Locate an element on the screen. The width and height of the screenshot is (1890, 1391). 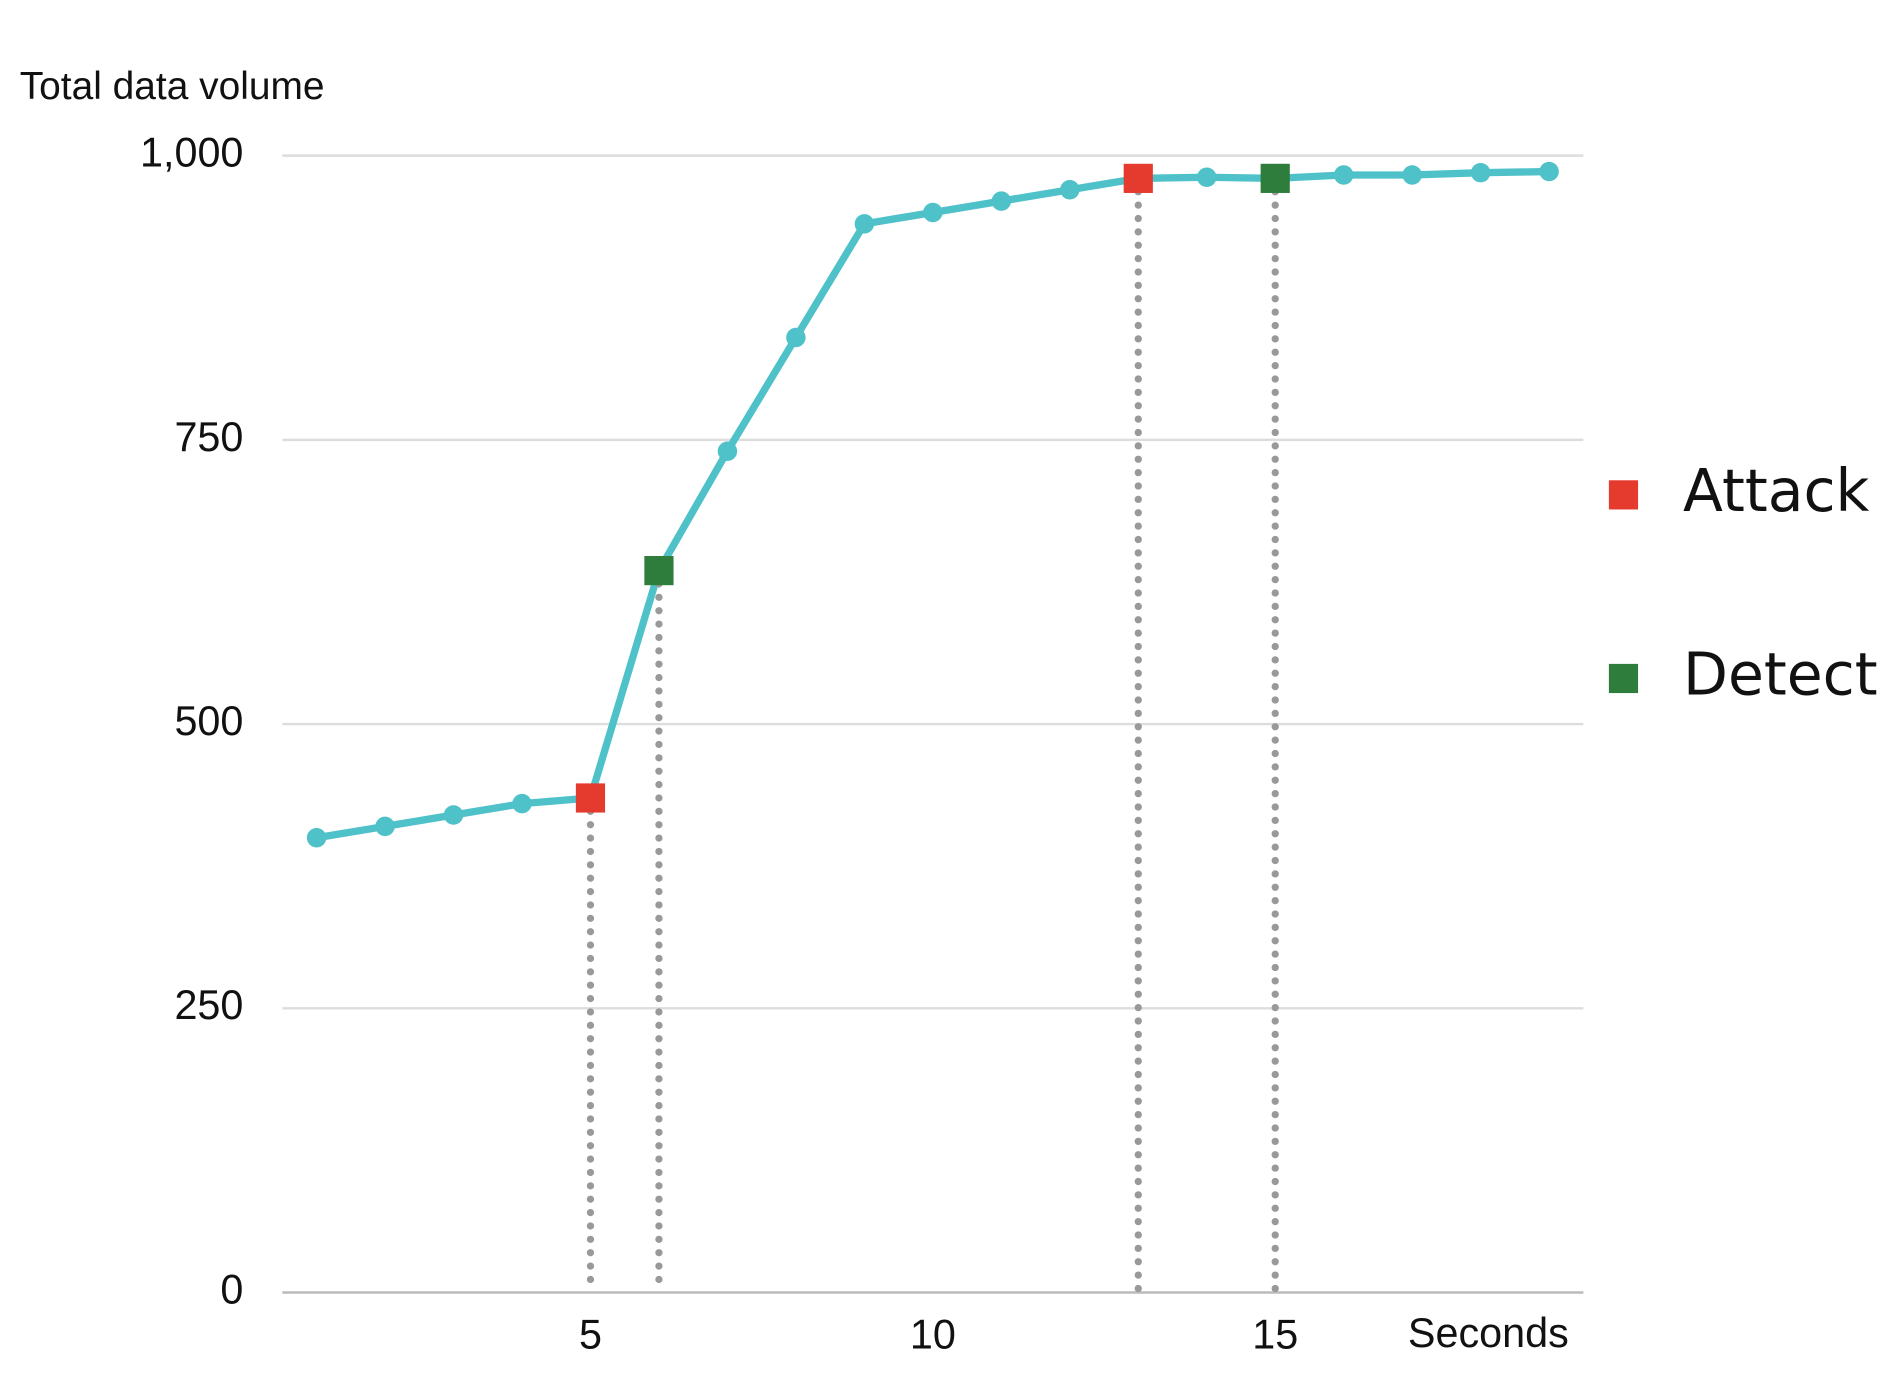
y-tick-label: 1,000 is located at coordinates (191, 153).